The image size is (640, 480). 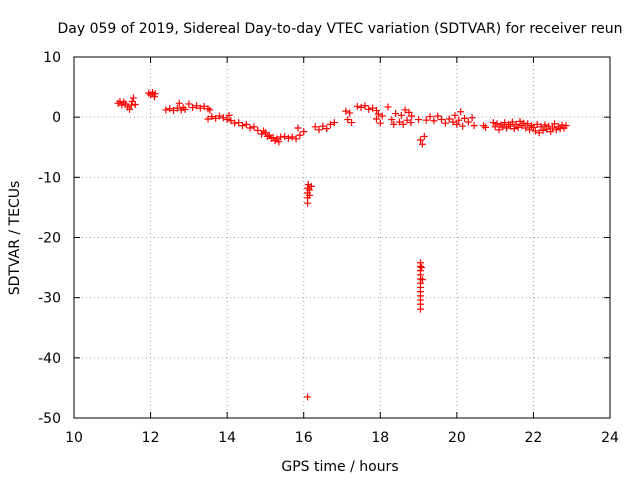 I want to click on y-tick-label: -10, so click(x=49, y=178).